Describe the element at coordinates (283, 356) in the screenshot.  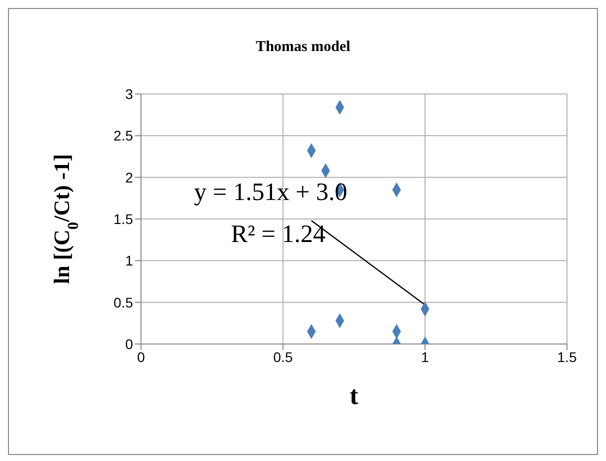
I see `x-tick-label: 0.5` at that location.